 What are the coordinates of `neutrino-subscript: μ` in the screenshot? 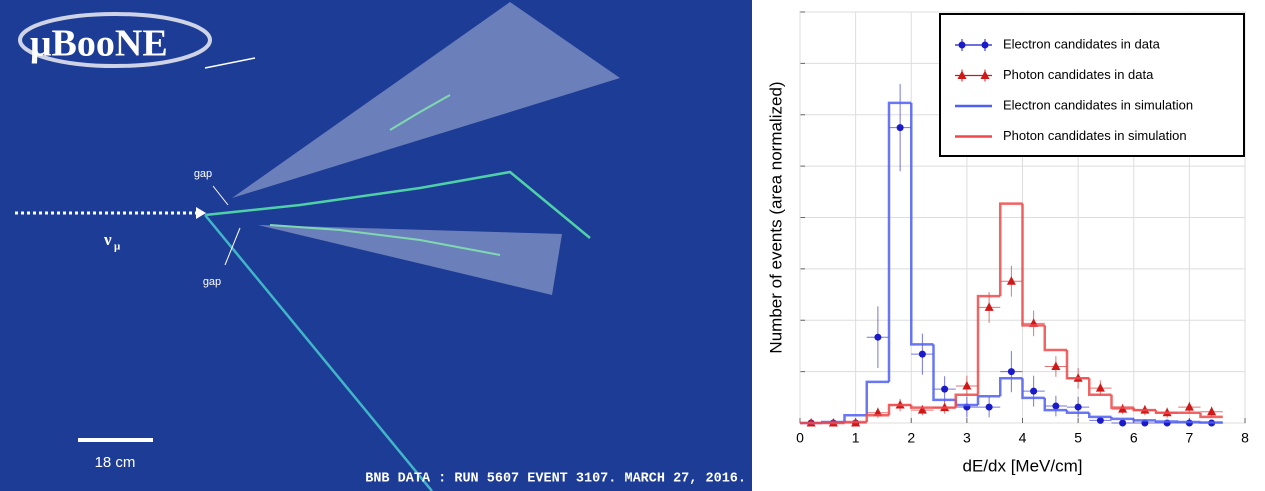 It's located at (117, 247).